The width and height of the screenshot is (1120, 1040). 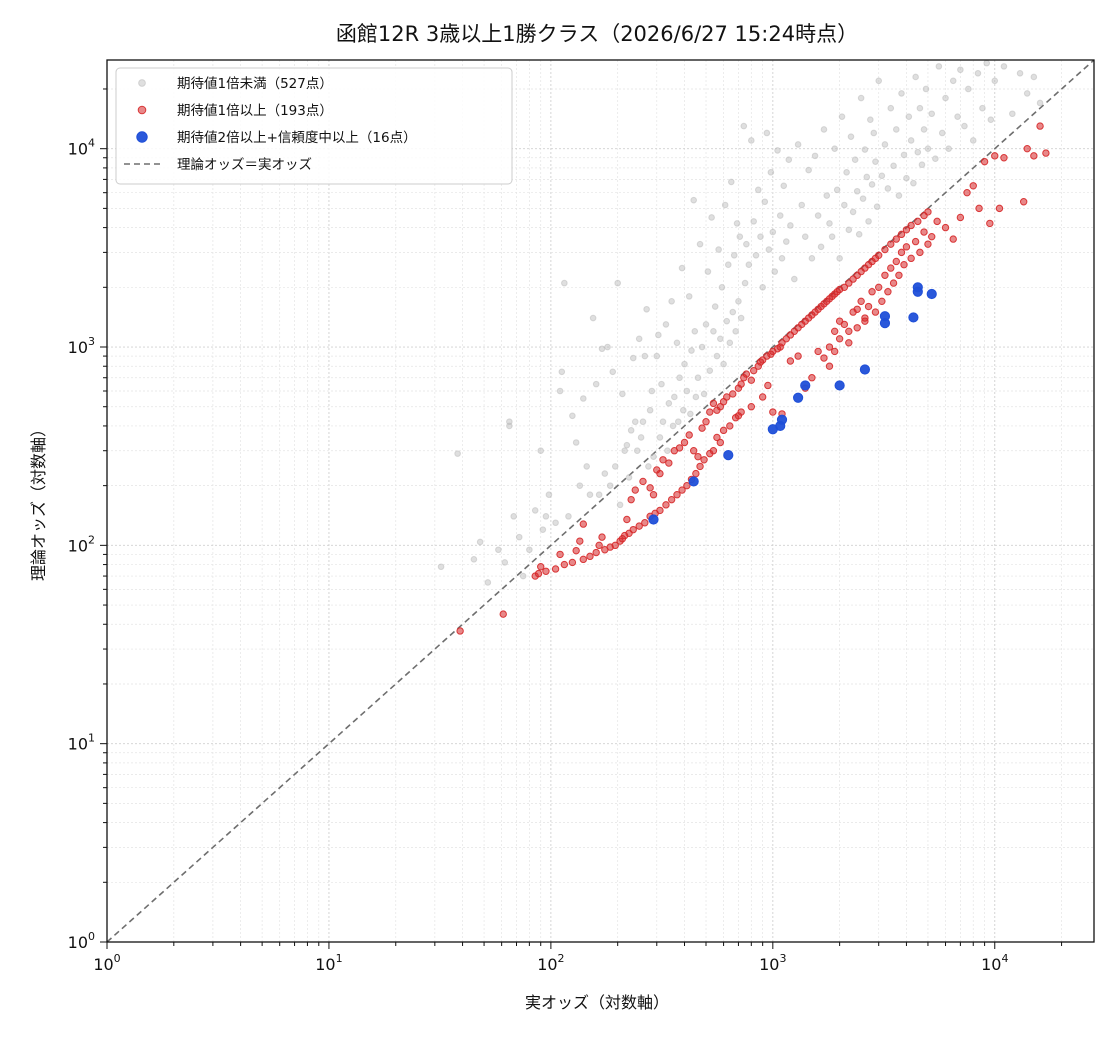 I want to click on x-tick-label: 10⁴, so click(x=994, y=963).